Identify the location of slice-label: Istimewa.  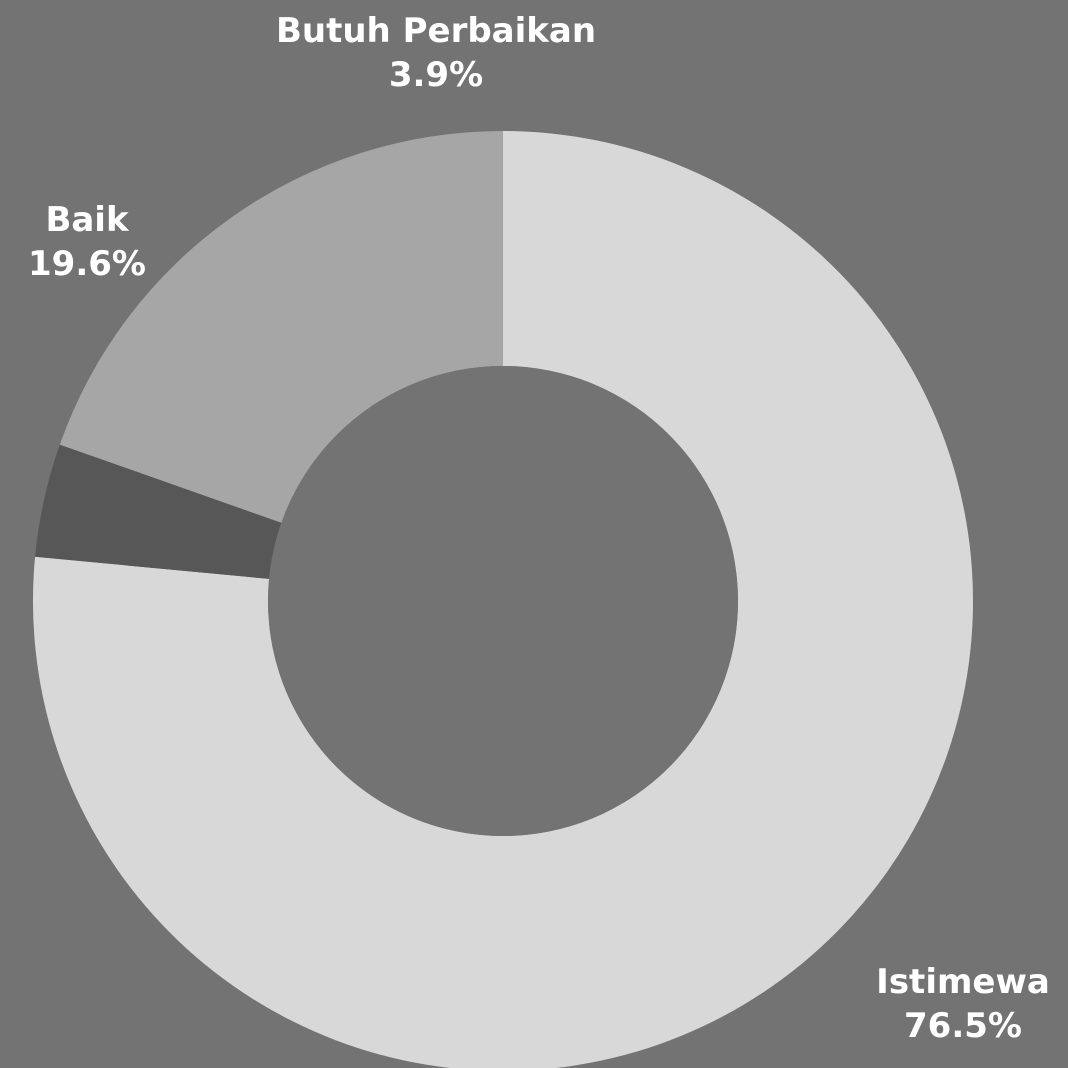
(963, 982).